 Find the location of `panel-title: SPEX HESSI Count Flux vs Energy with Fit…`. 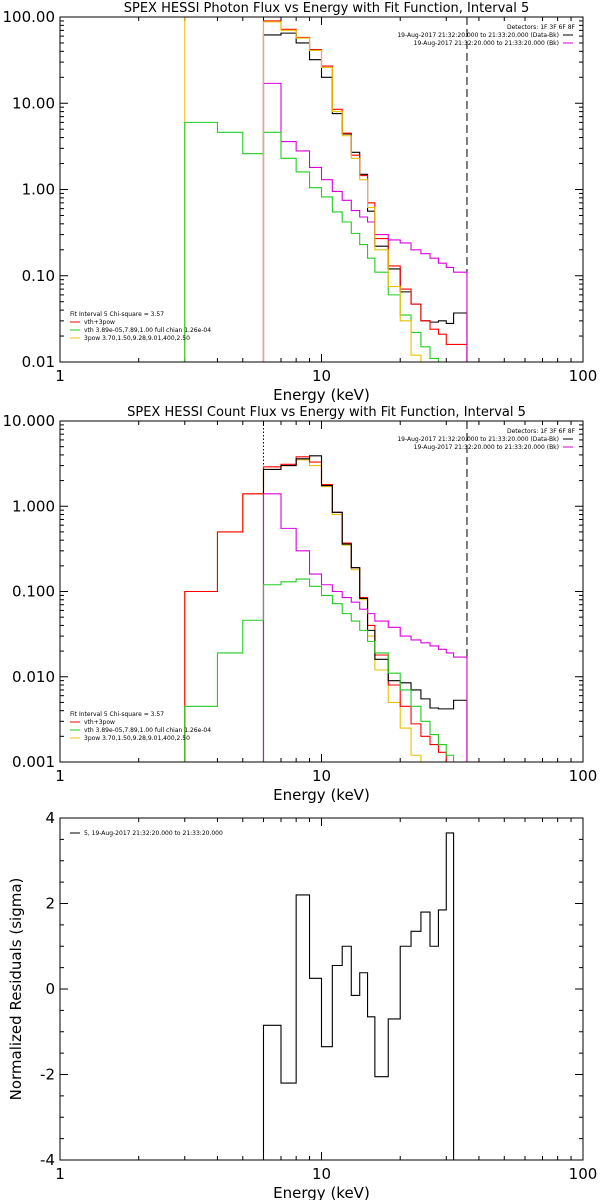

panel-title: SPEX HESSI Count Flux vs Energy with Fit… is located at coordinates (326, 412).